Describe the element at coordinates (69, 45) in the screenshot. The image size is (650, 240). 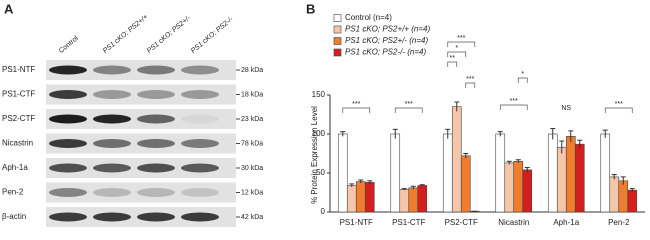
I see `lane-label: Control` at that location.